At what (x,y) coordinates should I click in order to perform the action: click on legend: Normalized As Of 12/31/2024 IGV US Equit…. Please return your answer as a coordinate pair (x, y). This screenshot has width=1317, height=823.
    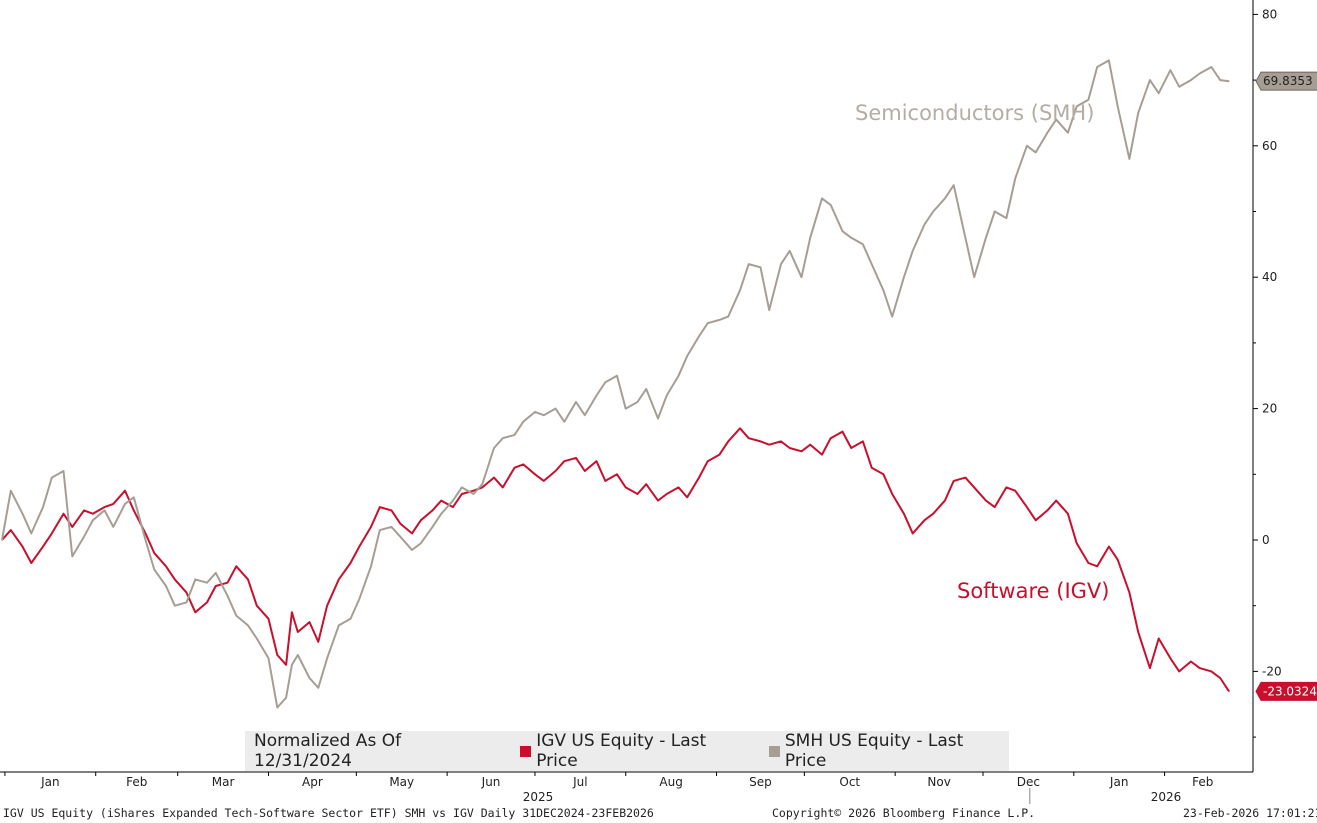
    Looking at the image, I should click on (627, 751).